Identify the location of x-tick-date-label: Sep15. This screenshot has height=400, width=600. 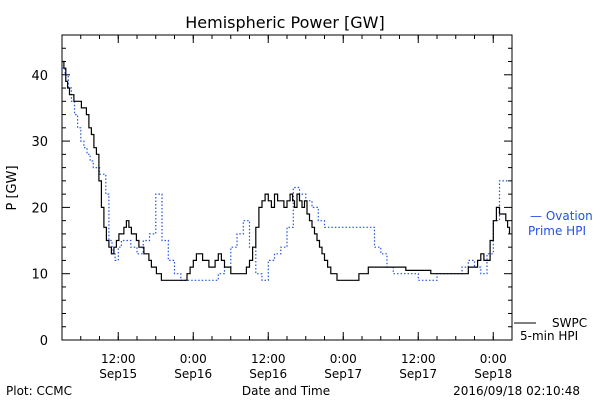
(118, 374).